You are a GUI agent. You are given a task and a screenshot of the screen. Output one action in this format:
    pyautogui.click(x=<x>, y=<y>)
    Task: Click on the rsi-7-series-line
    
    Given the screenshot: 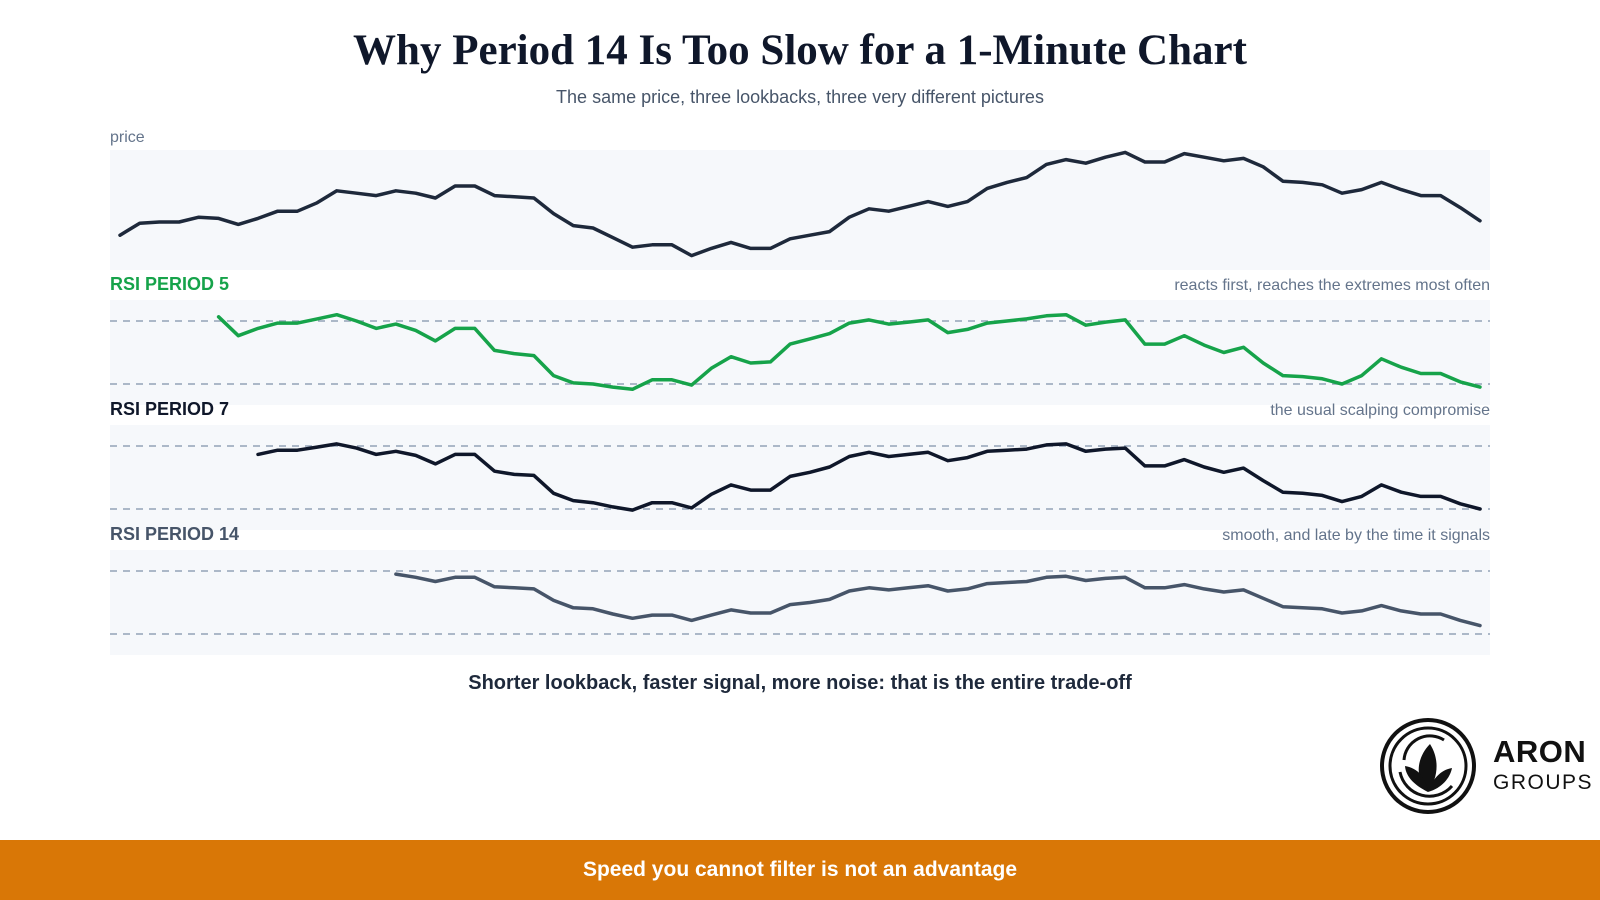 What is the action you would take?
    pyautogui.click(x=869, y=477)
    